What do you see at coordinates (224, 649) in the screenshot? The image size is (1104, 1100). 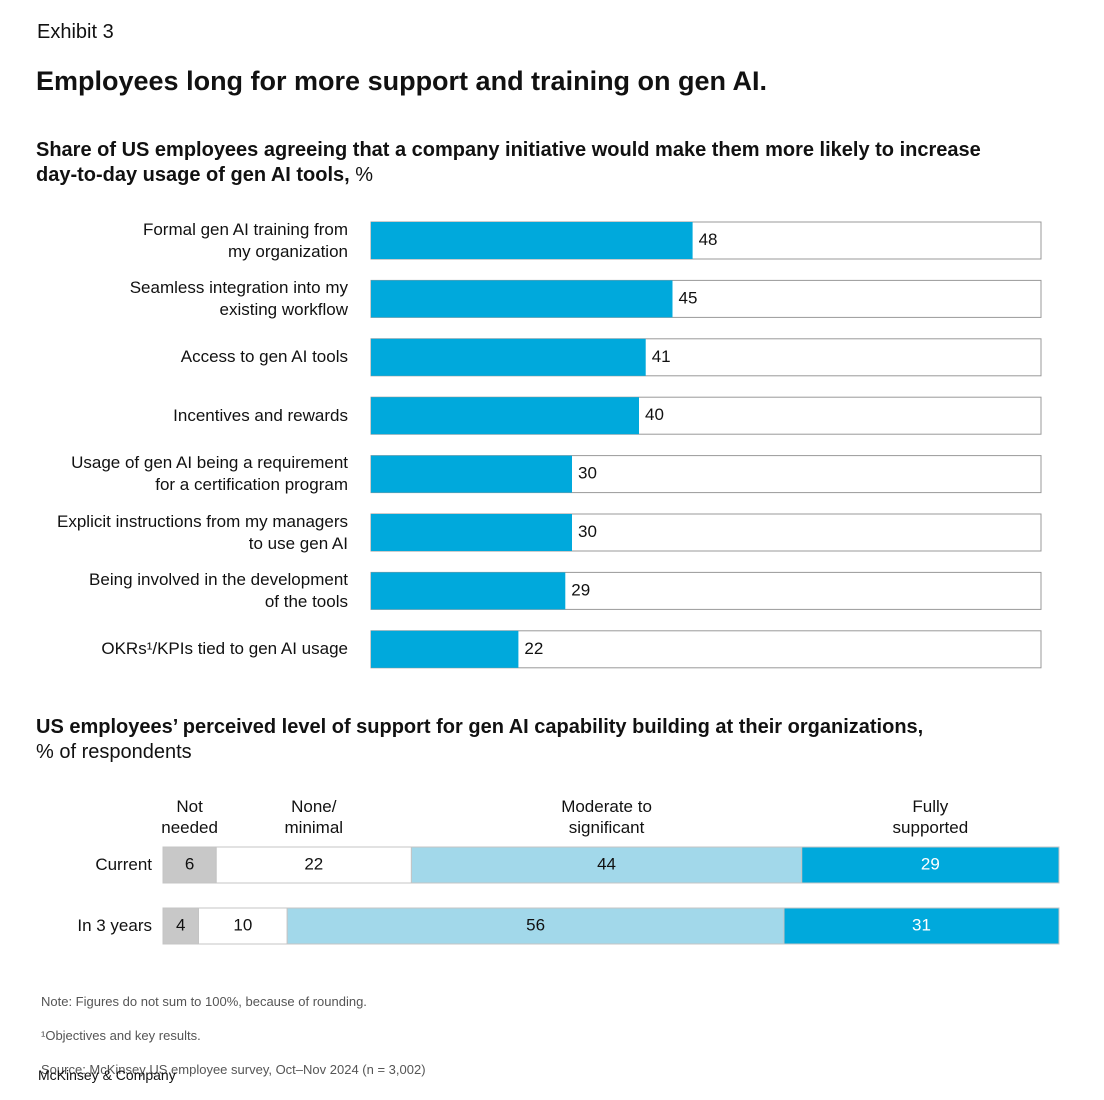 I see `category-label: OKRs¹/KPIs tied to gen AI usage` at bounding box center [224, 649].